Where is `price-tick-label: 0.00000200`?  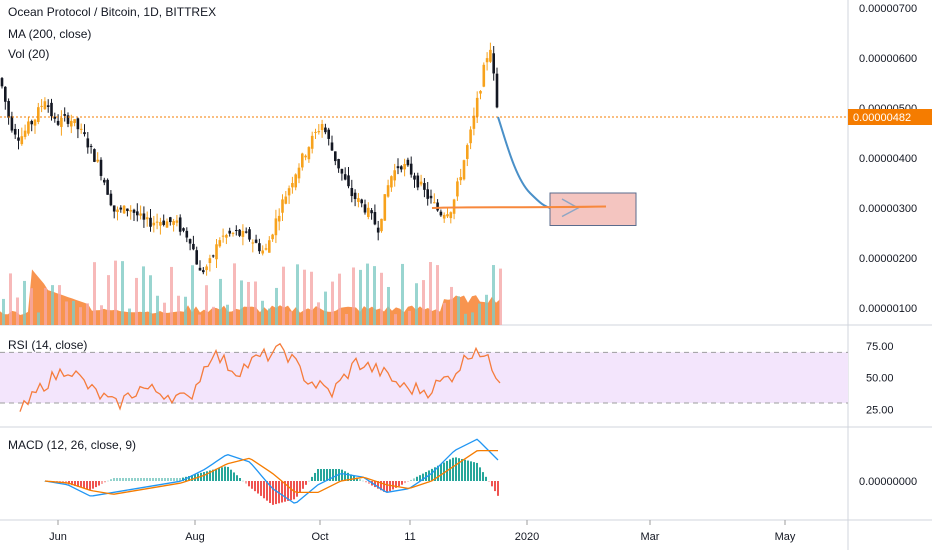
price-tick-label: 0.00000200 is located at coordinates (888, 259).